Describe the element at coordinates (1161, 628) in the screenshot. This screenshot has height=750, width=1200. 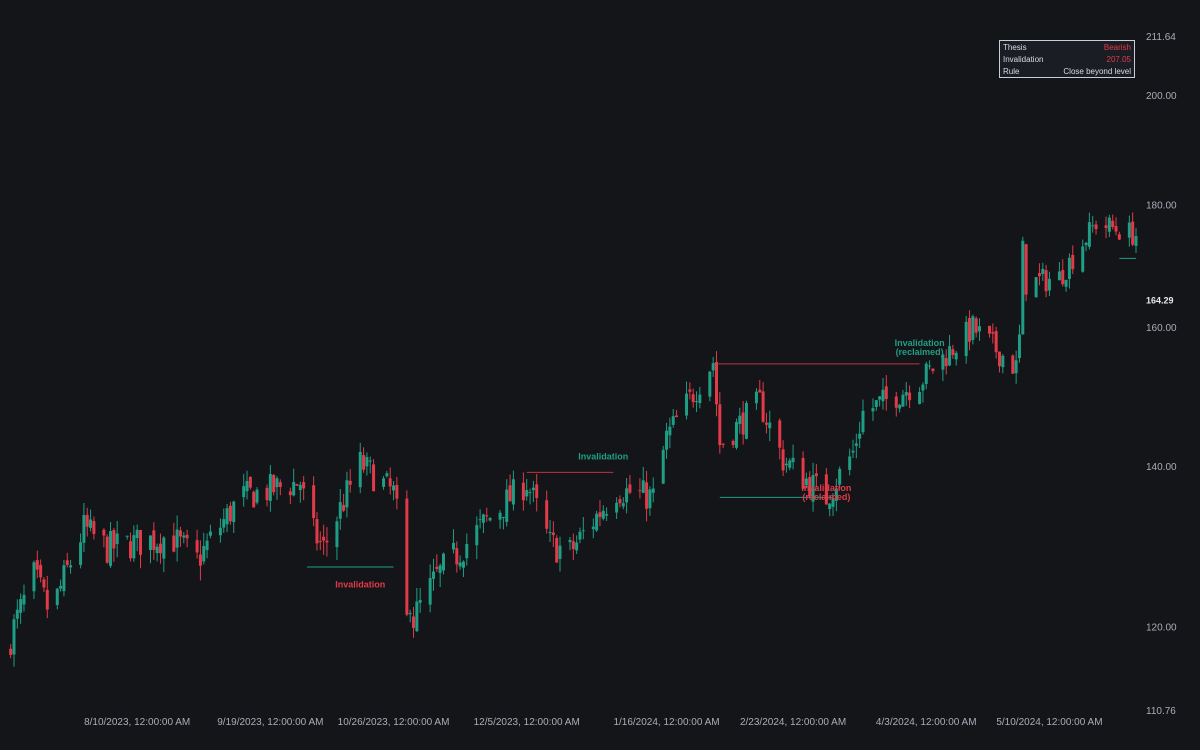
I see `y-tick-label: 120.00` at that location.